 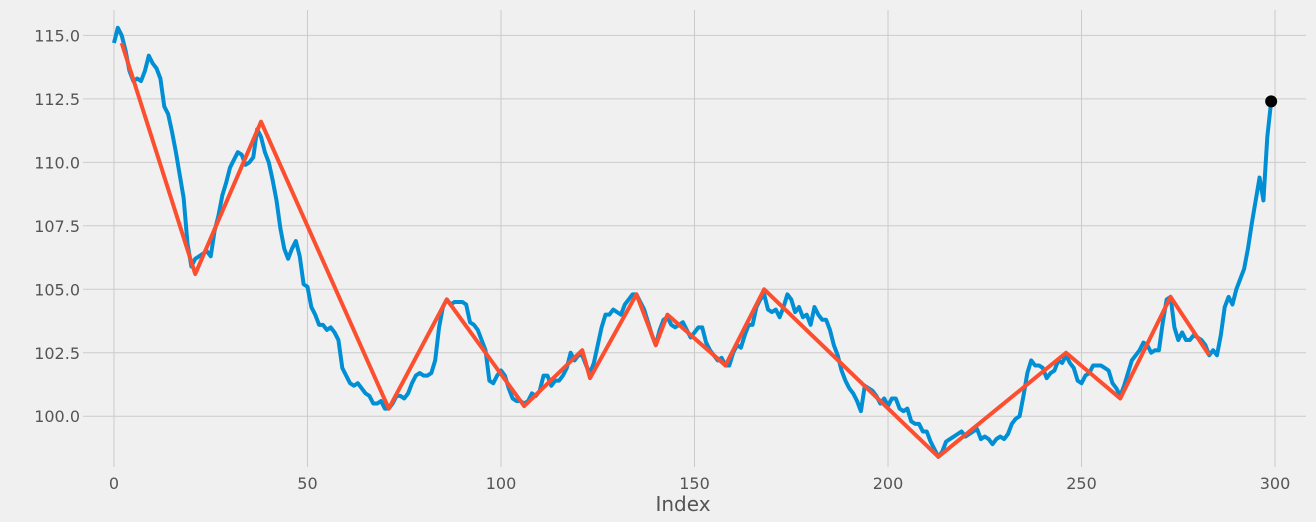 What do you see at coordinates (57, 162) in the screenshot?
I see `y-tick-label: 110.0` at bounding box center [57, 162].